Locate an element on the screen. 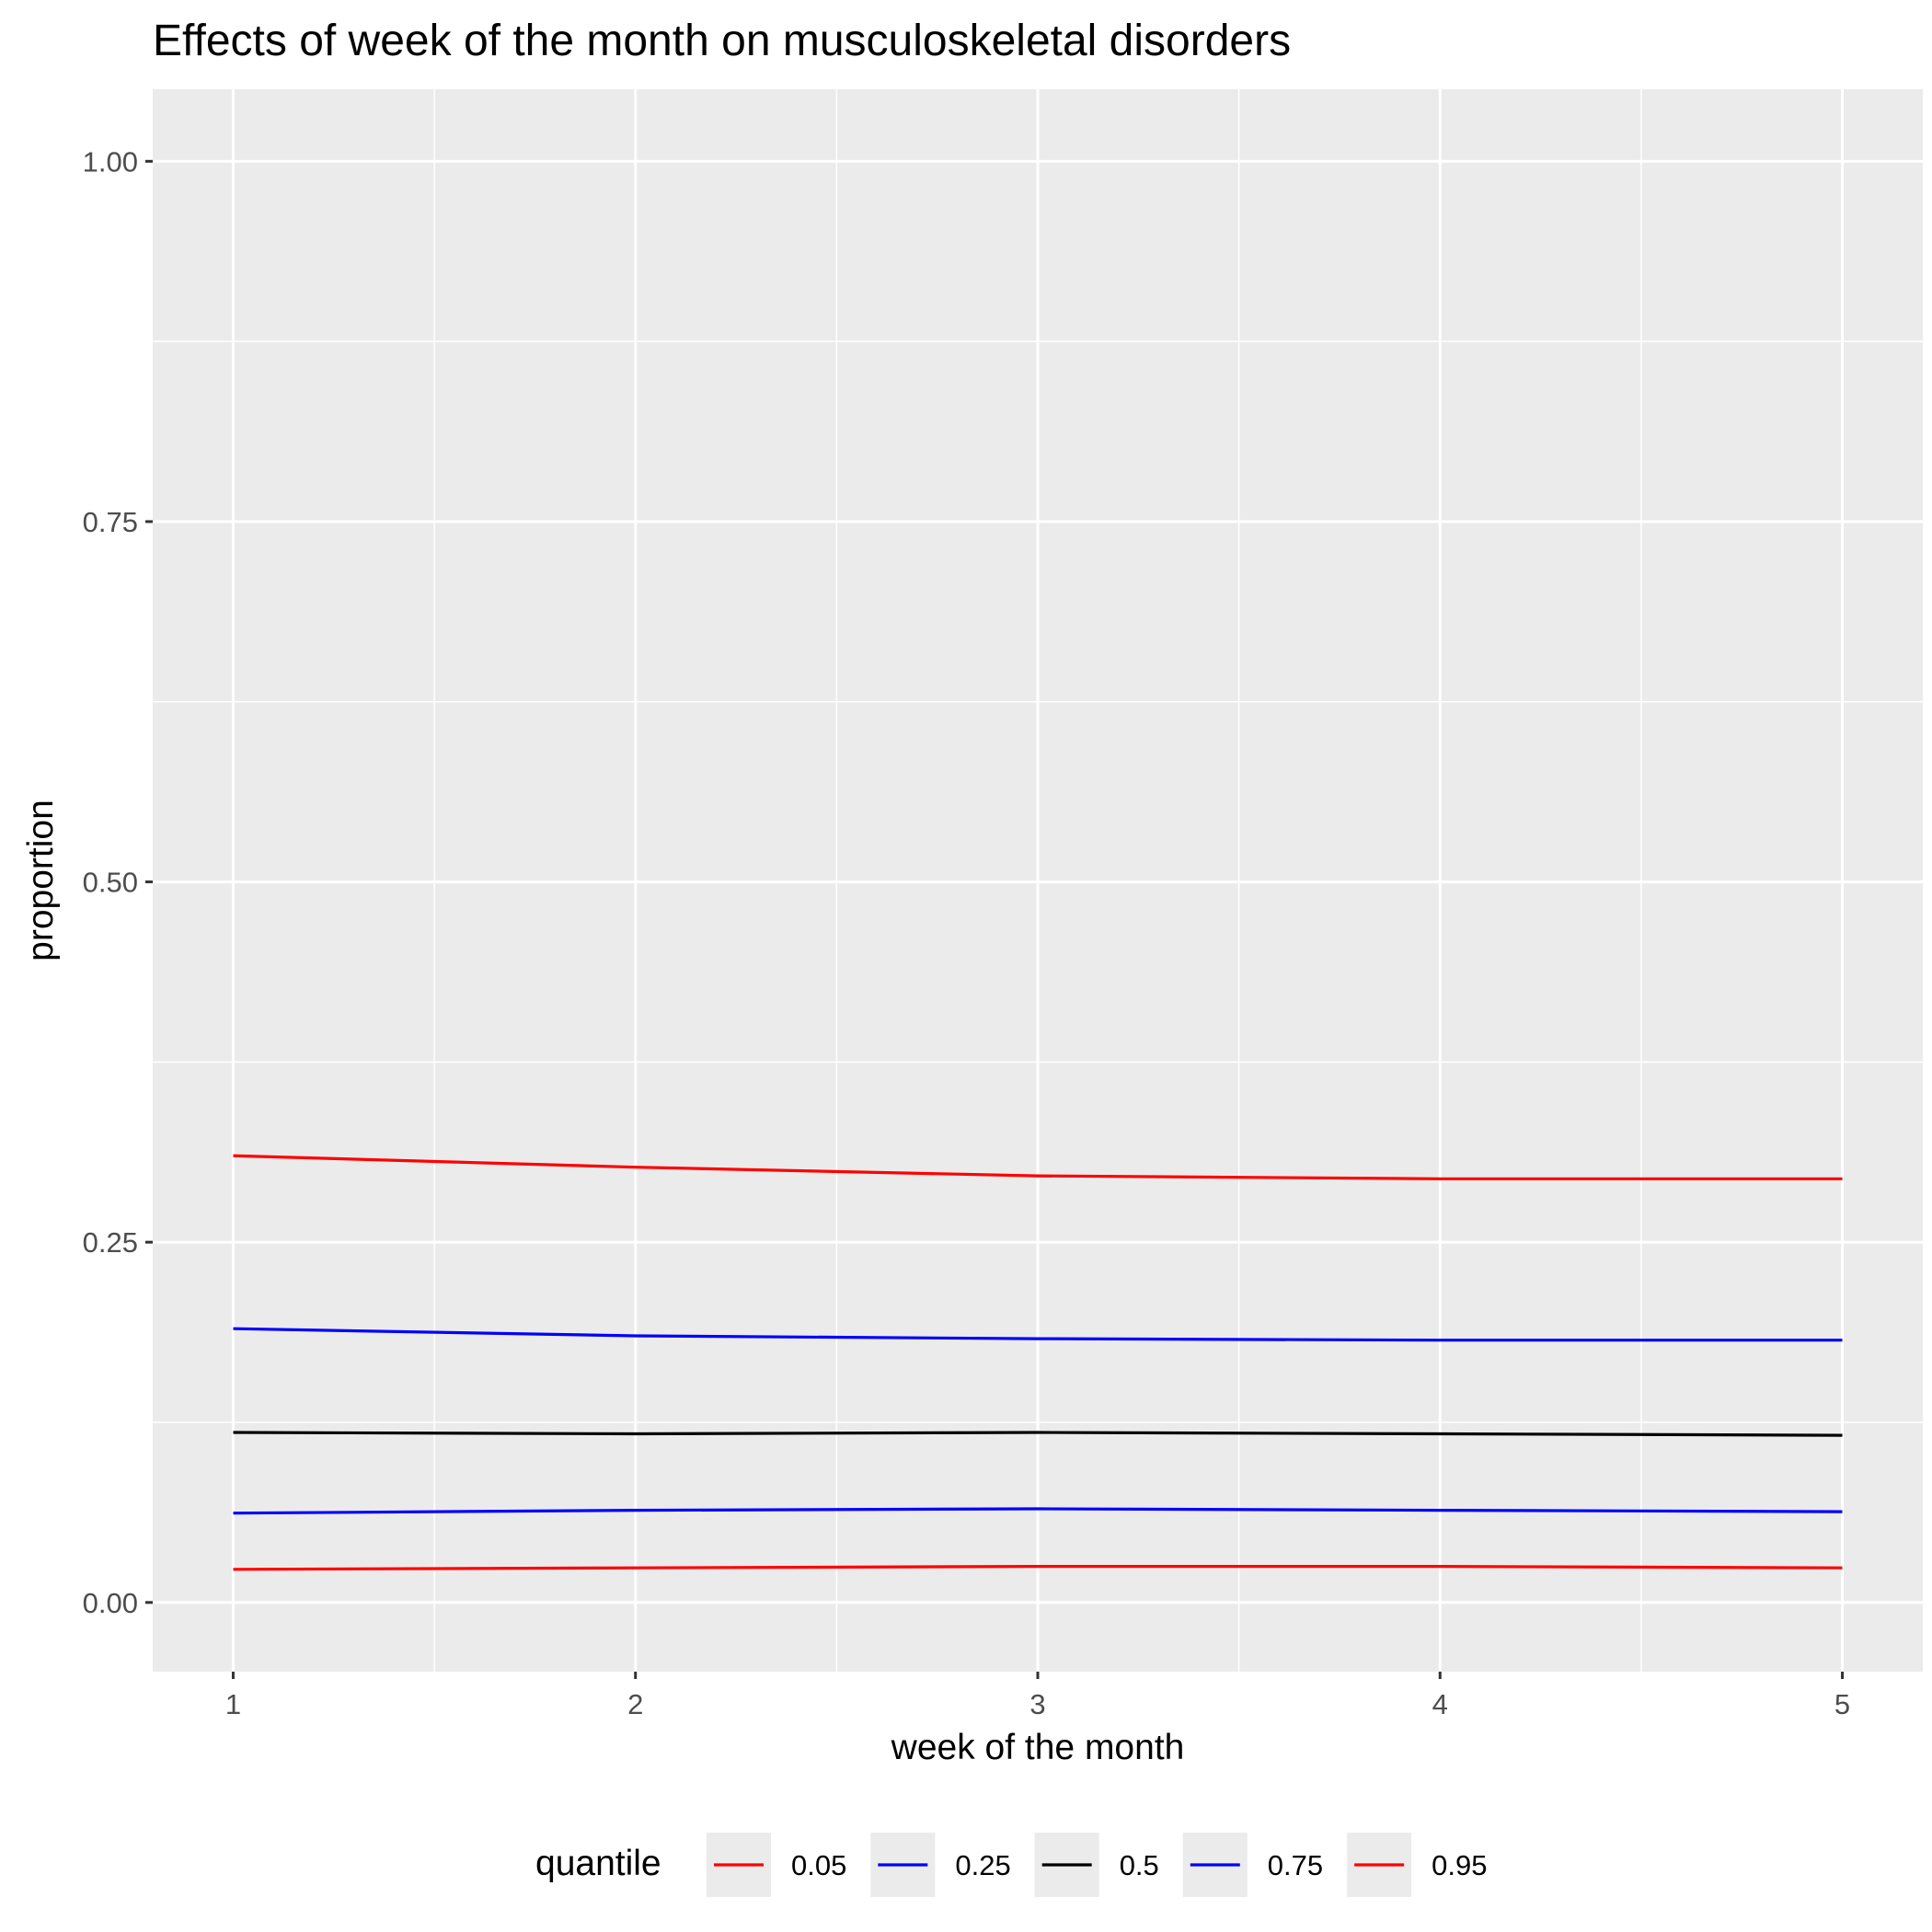  legend-label: 0.05 is located at coordinates (818, 1865).